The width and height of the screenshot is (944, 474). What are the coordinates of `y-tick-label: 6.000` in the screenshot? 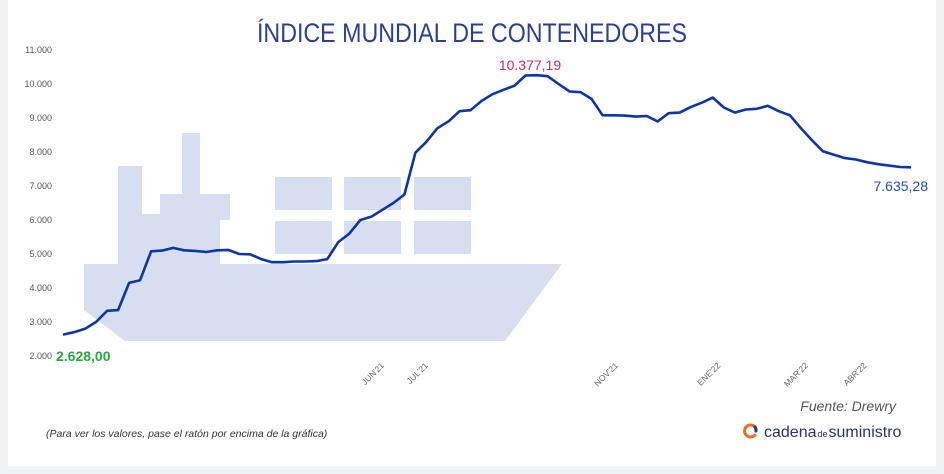 It's located at (40, 220).